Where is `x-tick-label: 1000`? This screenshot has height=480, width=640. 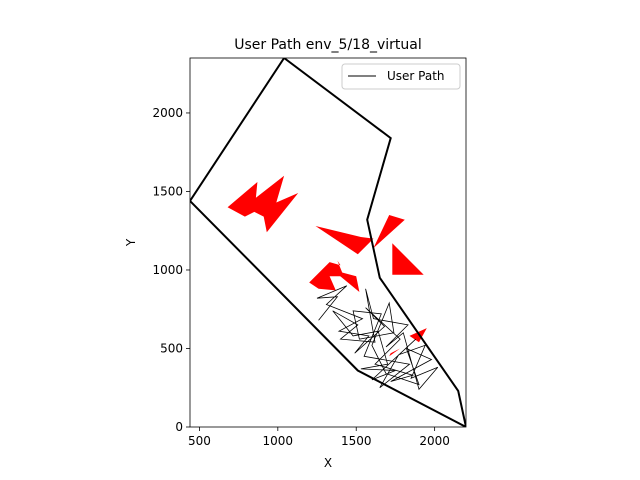 x-tick-label: 1000 is located at coordinates (278, 441).